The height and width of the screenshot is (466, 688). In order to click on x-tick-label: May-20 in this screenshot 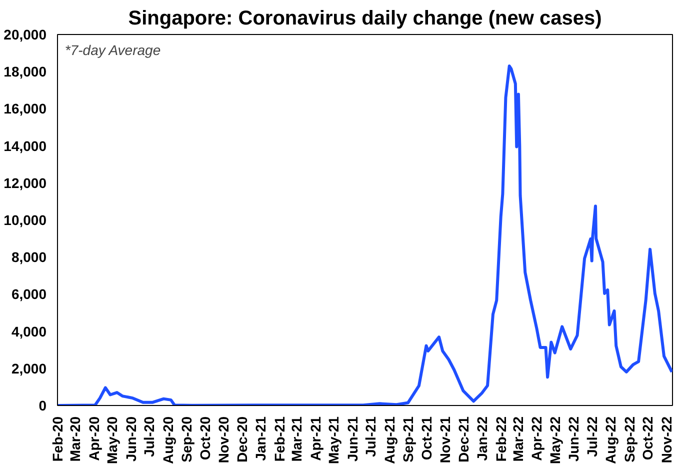, I will do `click(112, 440)`.